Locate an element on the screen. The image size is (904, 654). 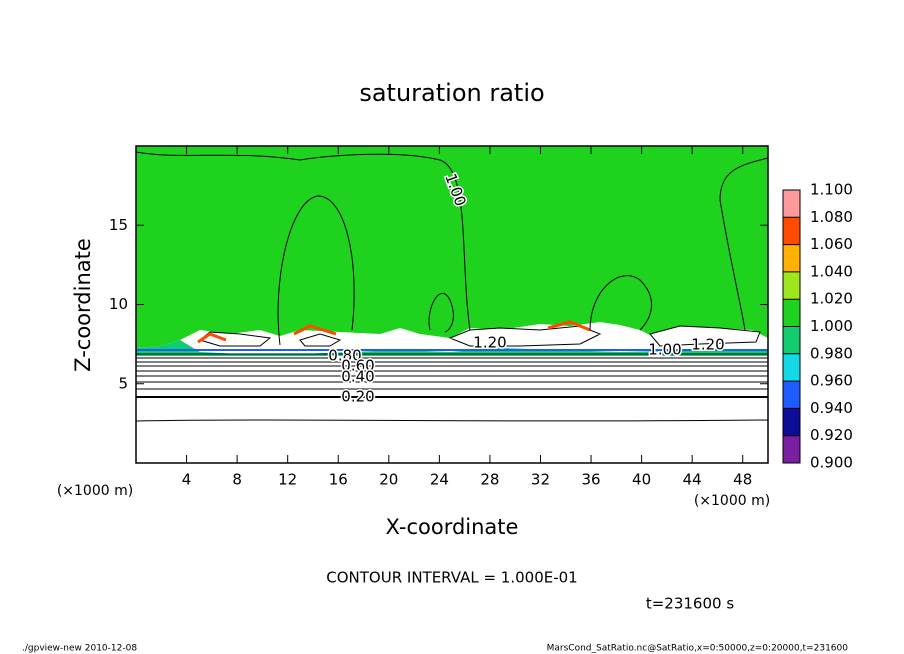
colorbar-label: 1.000 is located at coordinates (831, 326).